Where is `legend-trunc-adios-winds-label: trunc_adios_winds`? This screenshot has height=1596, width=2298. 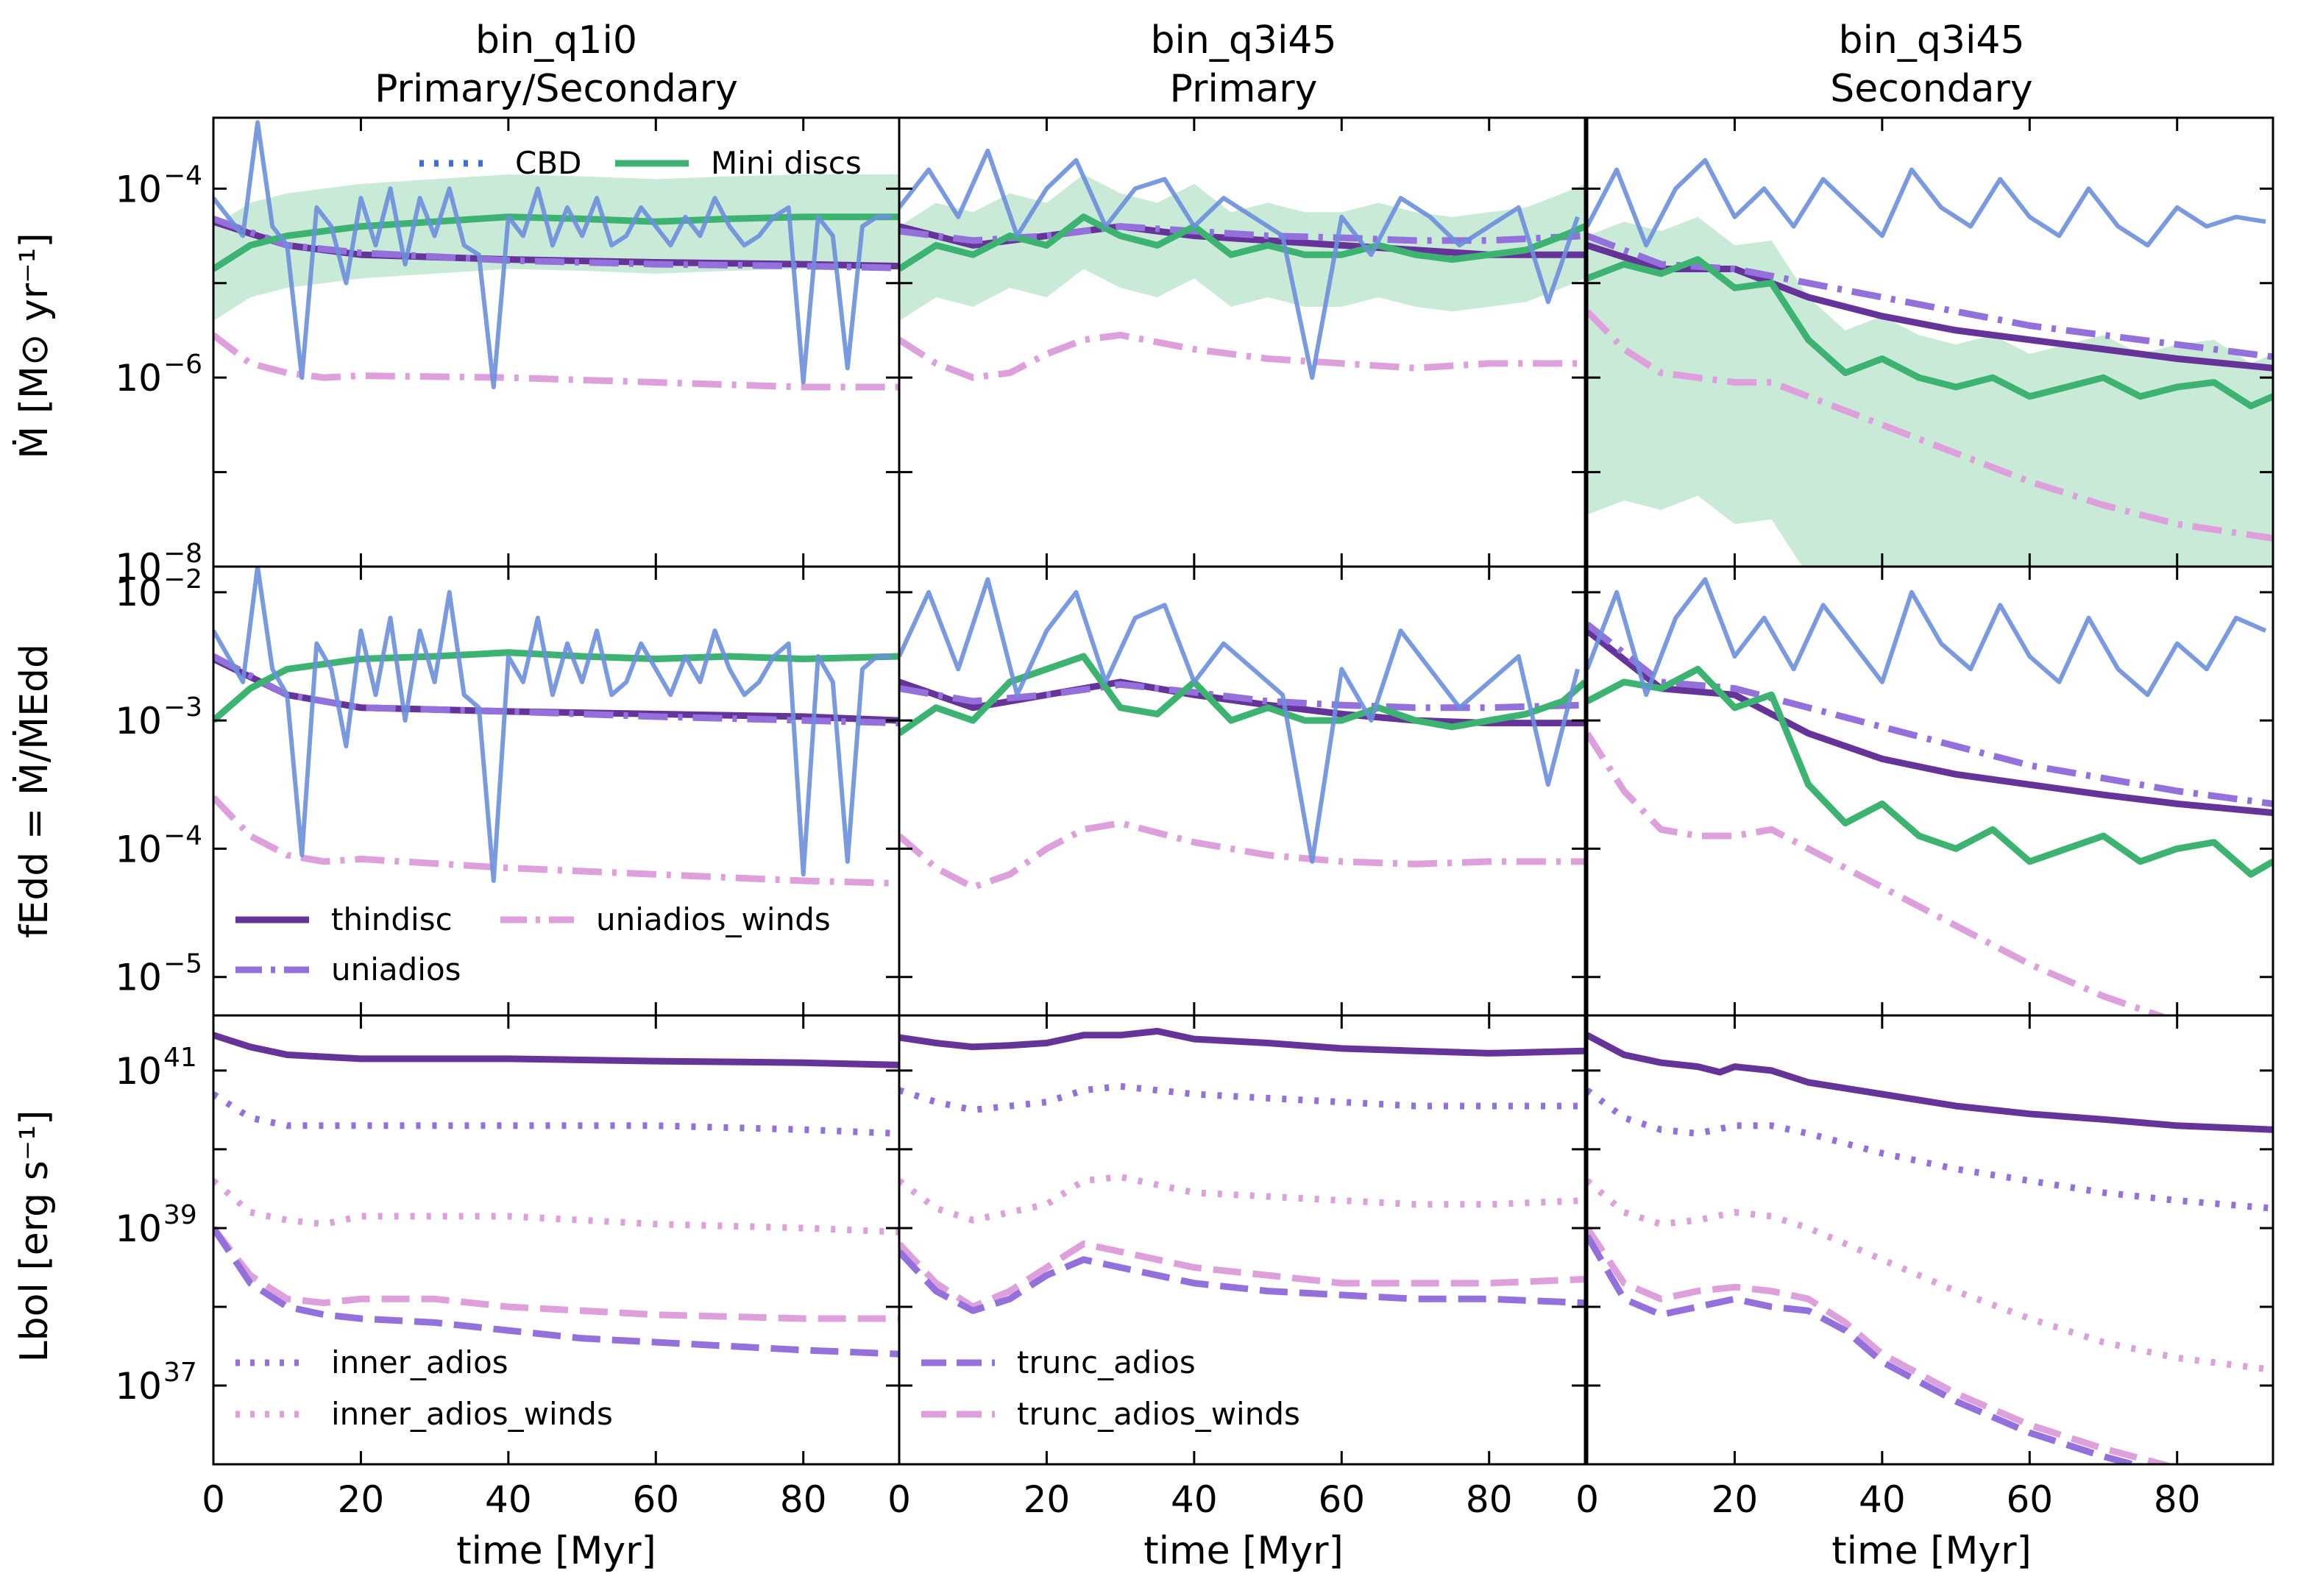 legend-trunc-adios-winds-label: trunc_adios_winds is located at coordinates (1158, 1414).